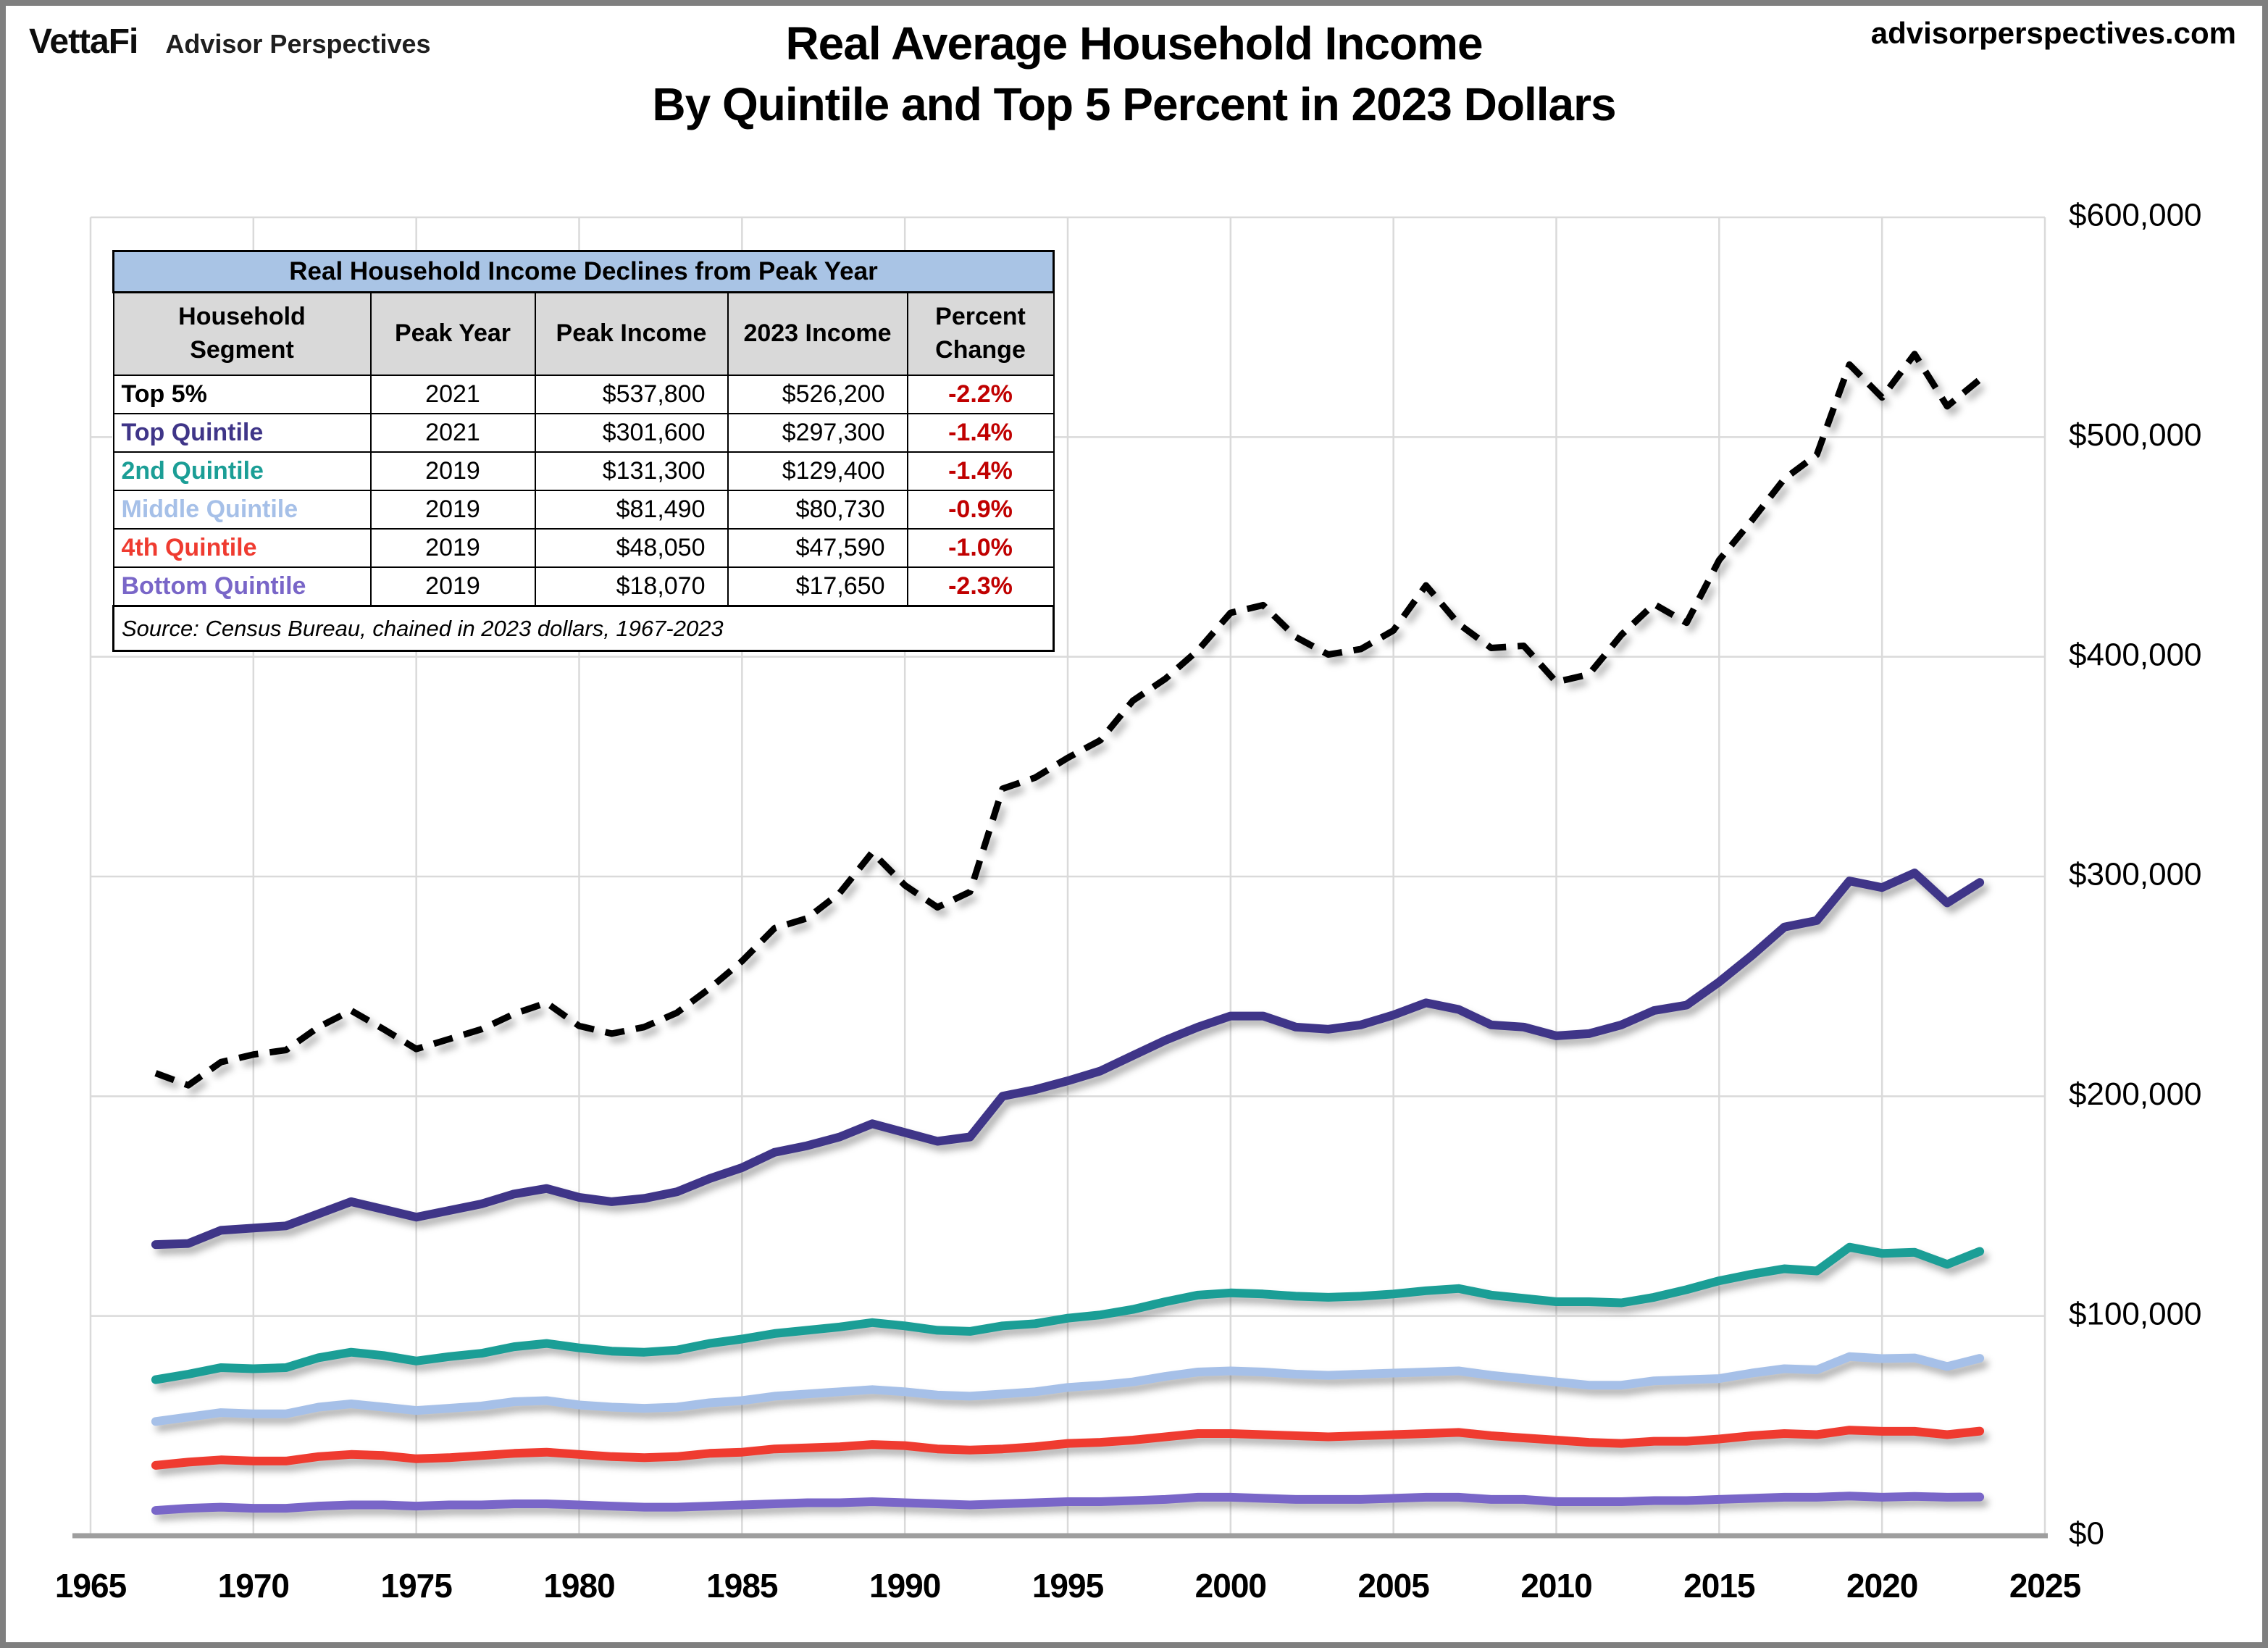  I want to click on x-axis-label-1965: 1965, so click(91, 1586).